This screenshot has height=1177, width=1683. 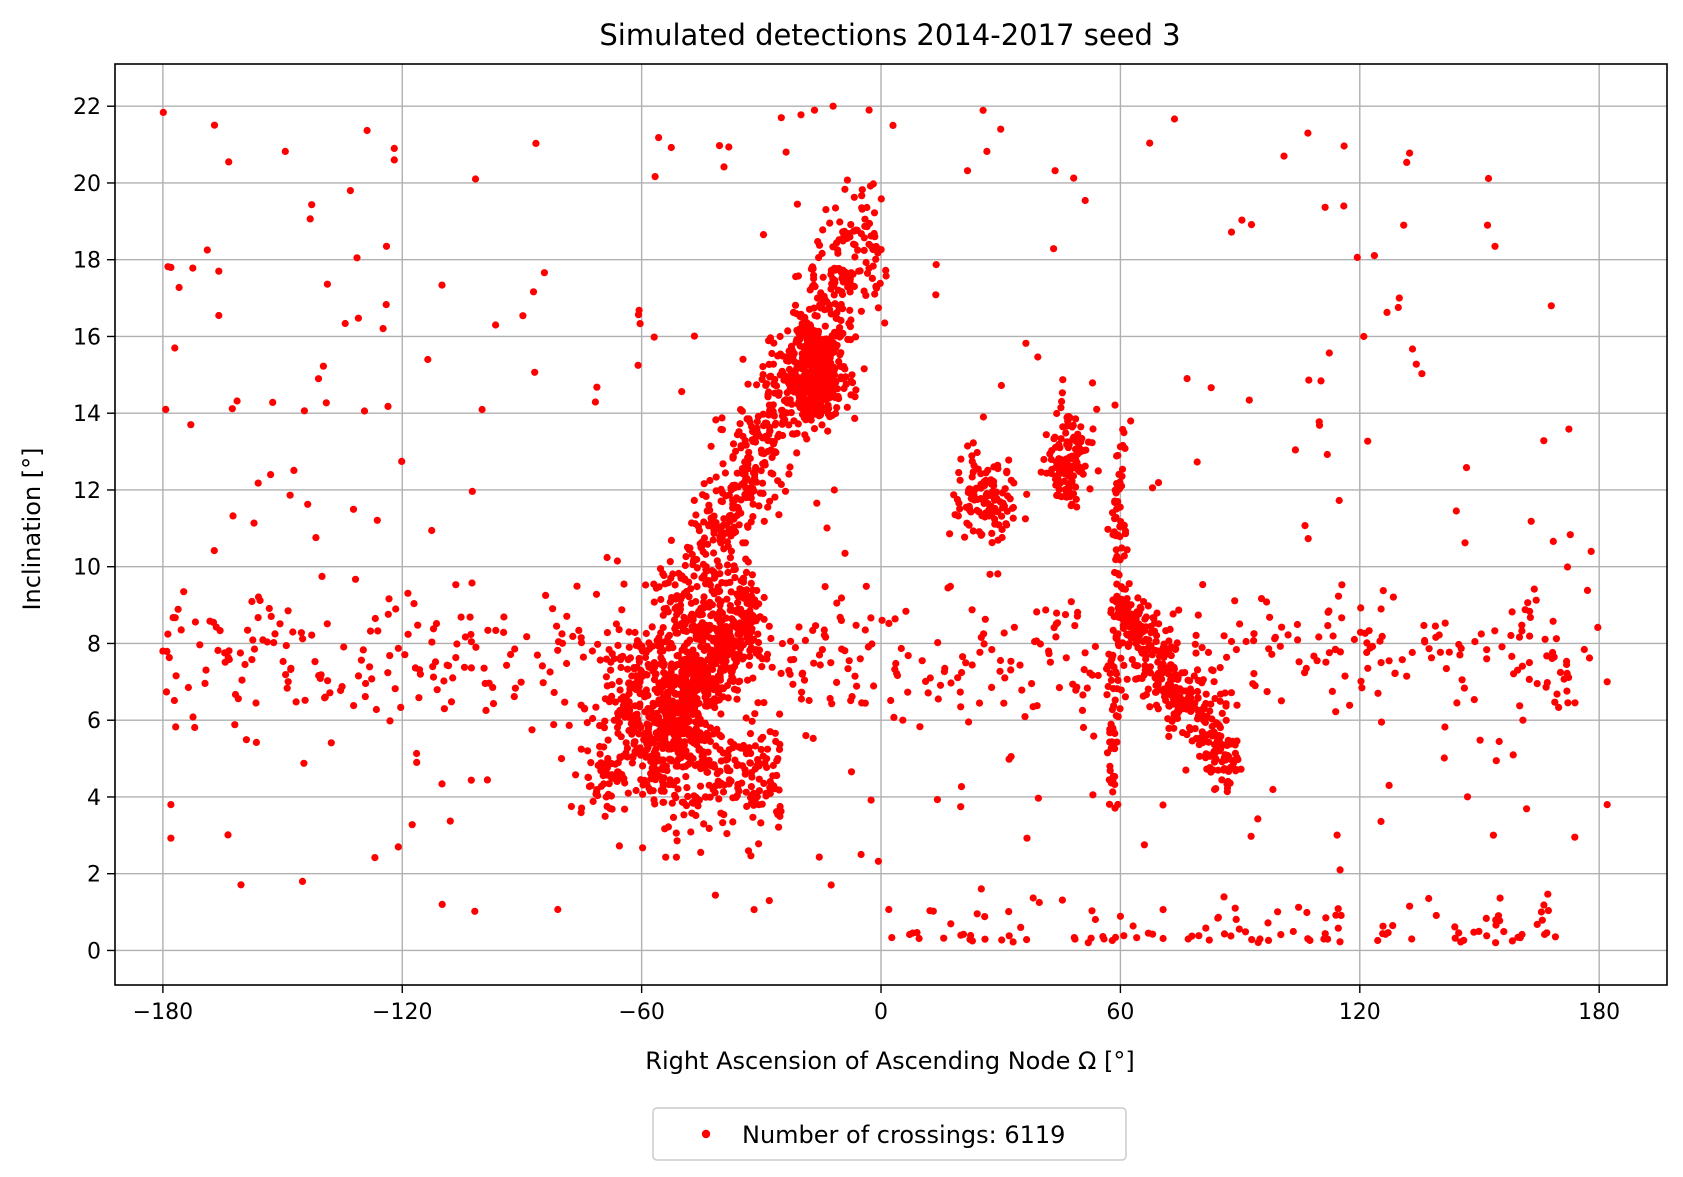 What do you see at coordinates (889, 1061) in the screenshot?
I see `x-axis-label: Right Ascension of Ascending Node Ω [°]` at bounding box center [889, 1061].